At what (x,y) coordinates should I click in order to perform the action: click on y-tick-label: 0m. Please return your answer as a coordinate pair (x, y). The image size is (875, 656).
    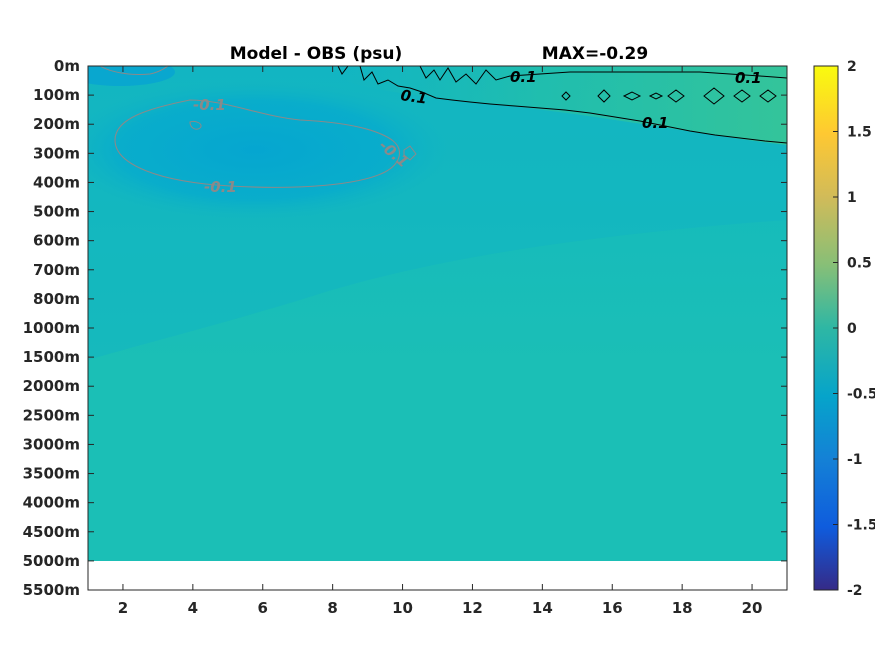
    Looking at the image, I should click on (67, 66).